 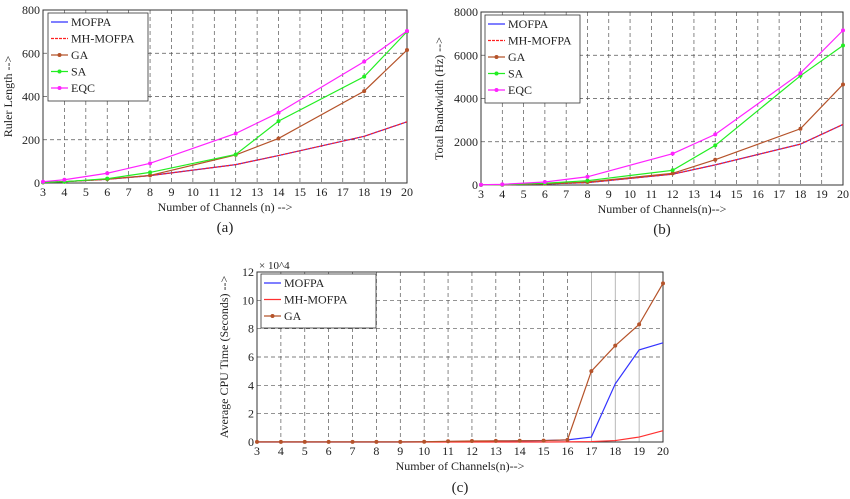 I want to click on y-tick-label: 200, so click(x=31, y=140).